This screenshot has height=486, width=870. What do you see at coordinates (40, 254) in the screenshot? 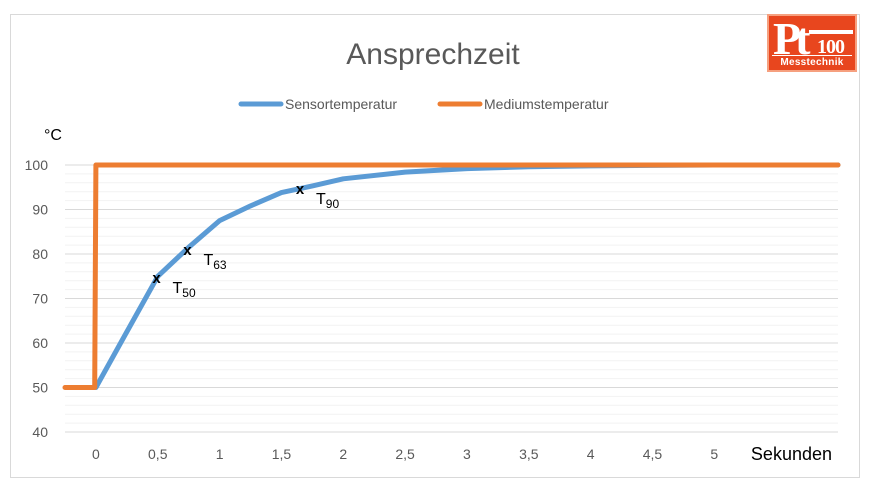
I see `y-tick-label: 80` at bounding box center [40, 254].